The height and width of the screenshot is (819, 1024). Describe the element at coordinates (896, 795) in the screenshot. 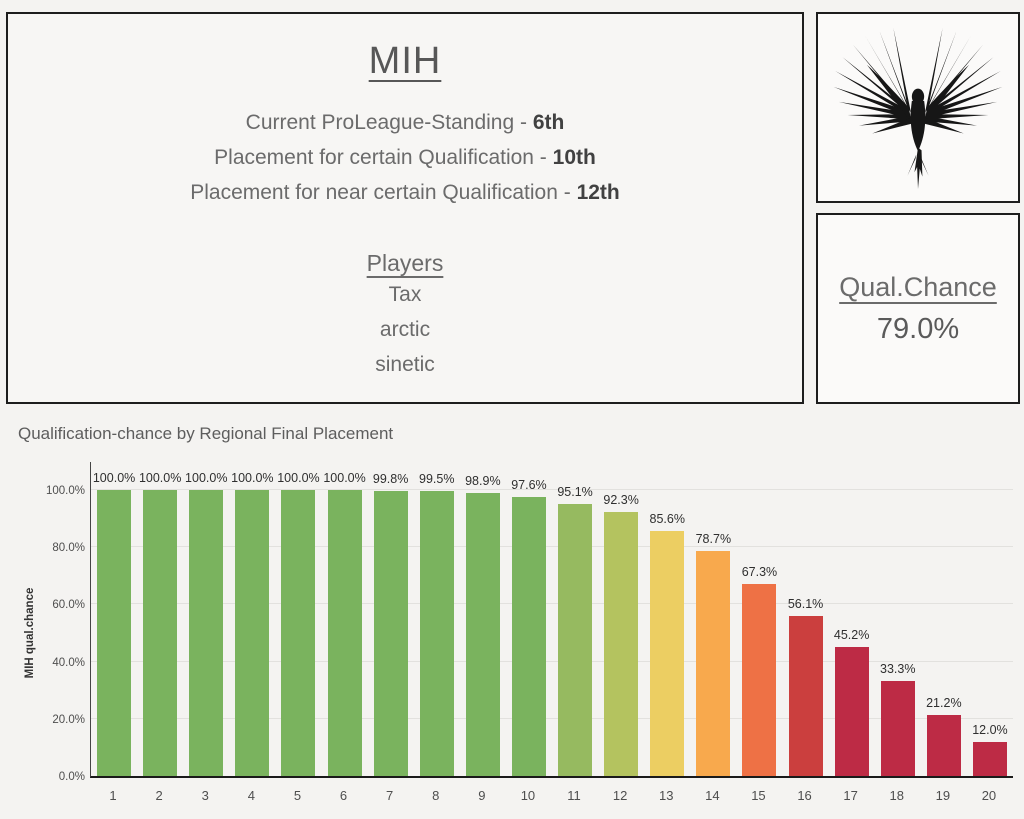

I see `x-tick-label: 18` at that location.